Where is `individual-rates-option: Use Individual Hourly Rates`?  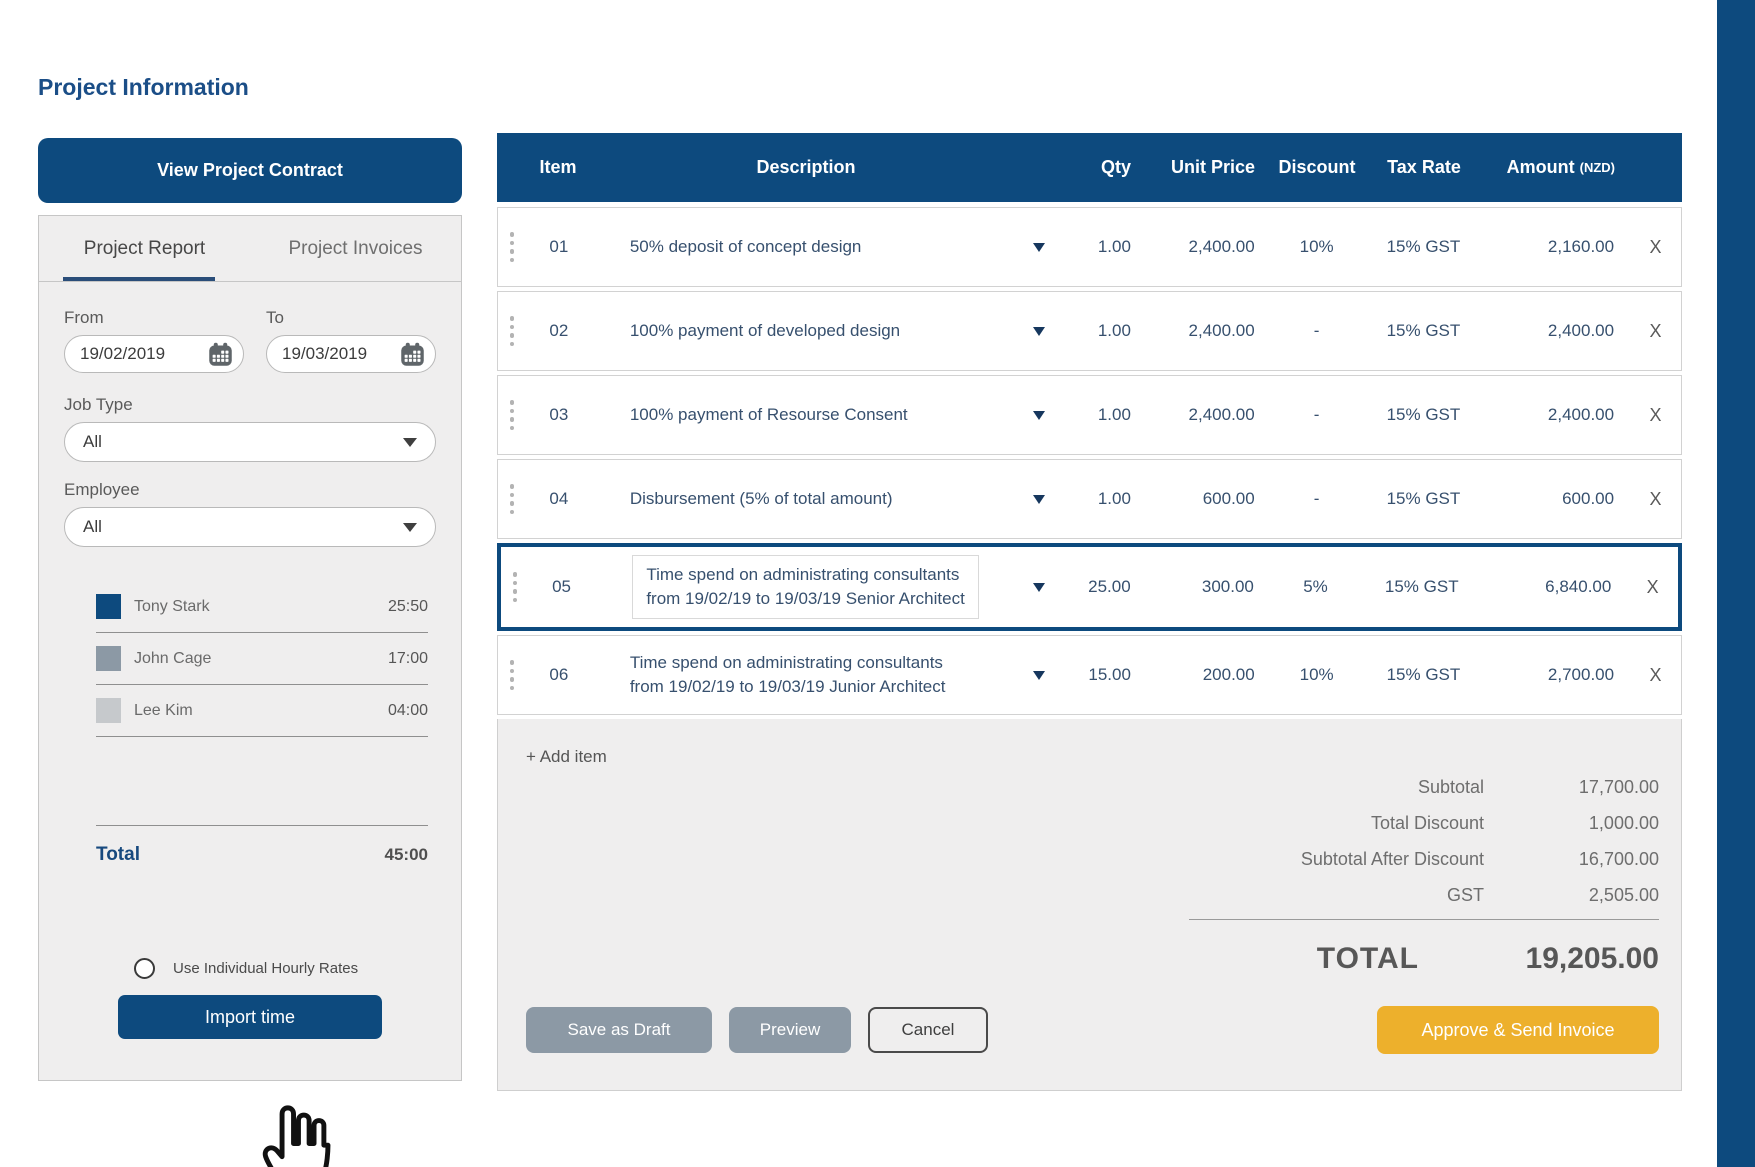
individual-rates-option: Use Individual Hourly Rates is located at coordinates (285, 968).